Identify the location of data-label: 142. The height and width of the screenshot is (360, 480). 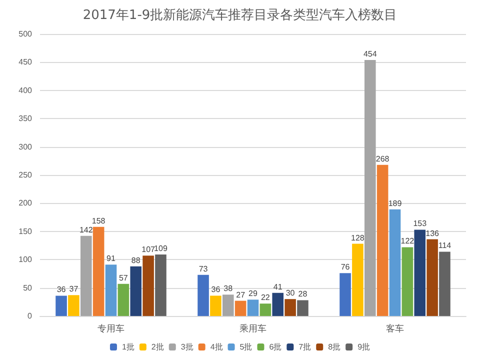
(86, 229).